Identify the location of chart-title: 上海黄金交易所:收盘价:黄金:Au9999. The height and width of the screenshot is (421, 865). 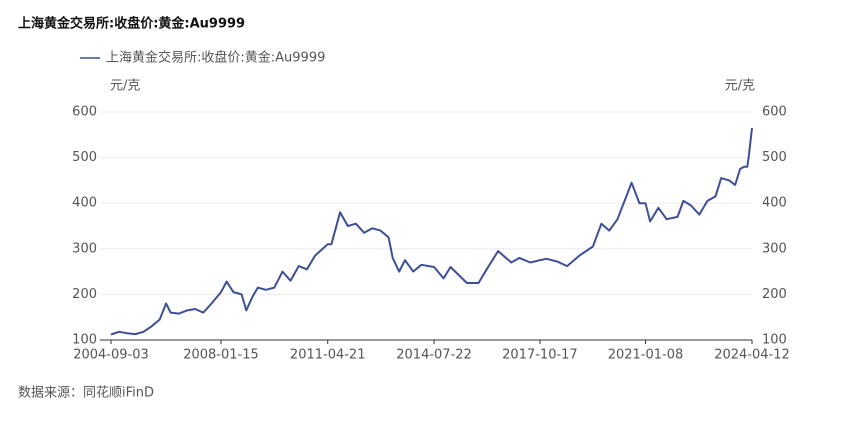
(131, 24).